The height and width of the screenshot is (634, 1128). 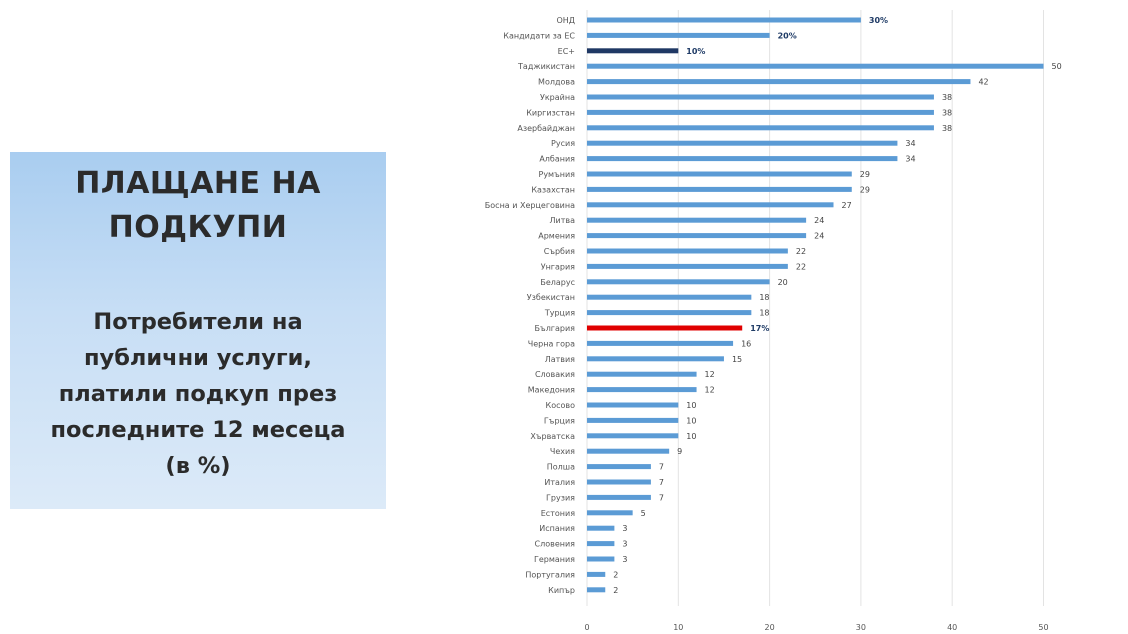 I want to click on category-label: Русия, so click(x=563, y=143).